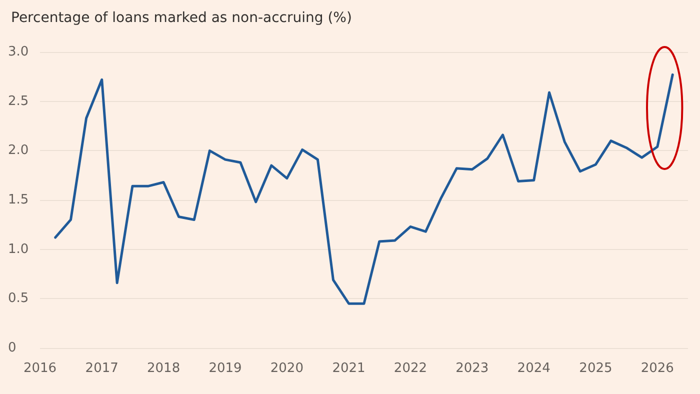 The height and width of the screenshot is (394, 700). I want to click on y-tick-label: 3.0, so click(18, 52).